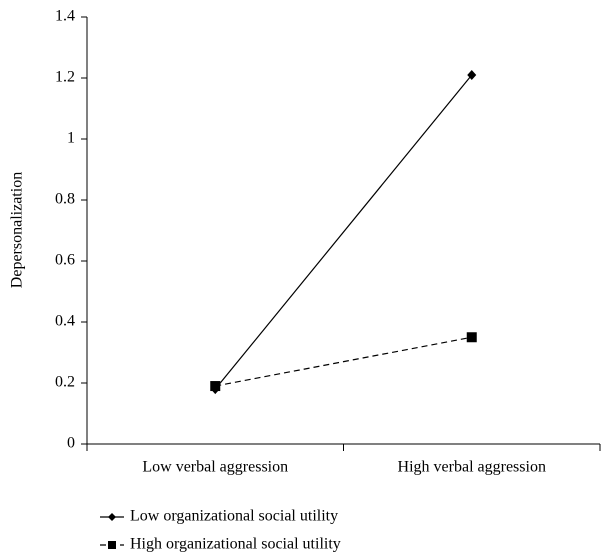 Image resolution: width=602 pixels, height=554 pixels. I want to click on y-tick-label: 0.6, so click(65, 260).